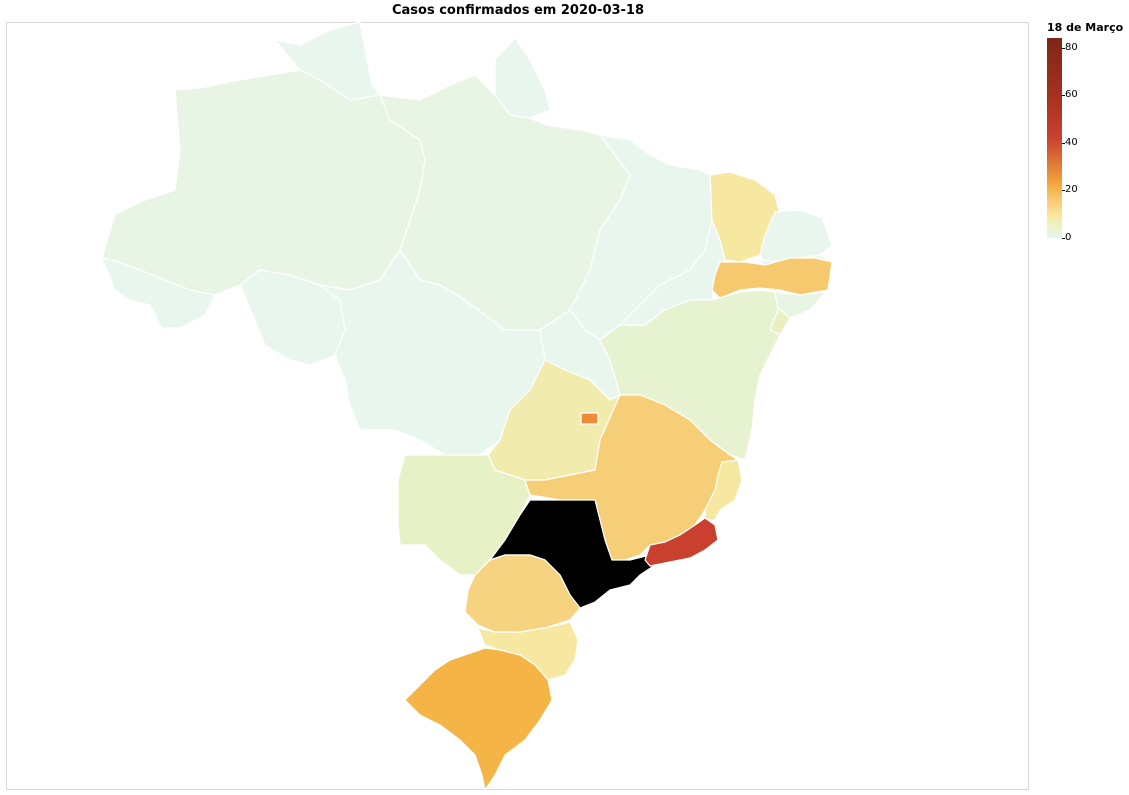  I want to click on state-RS, so click(478, 719).